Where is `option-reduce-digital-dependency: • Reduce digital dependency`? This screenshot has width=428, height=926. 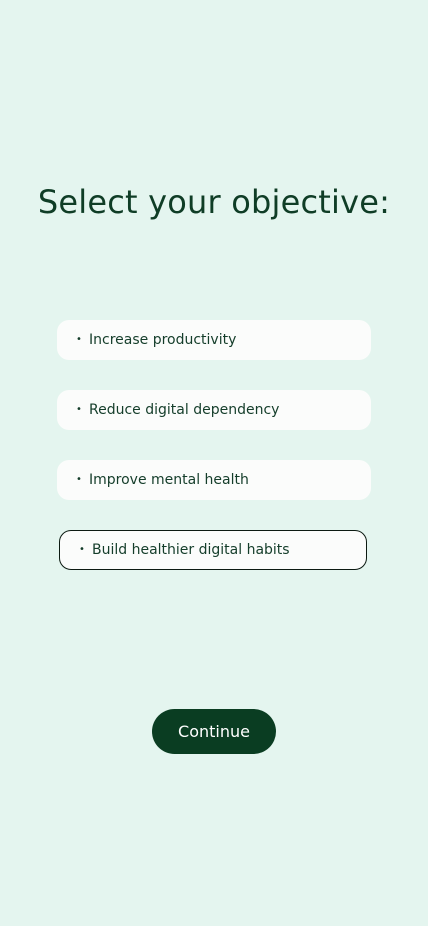
option-reduce-digital-dependency: • Reduce digital dependency is located at coordinates (214, 410).